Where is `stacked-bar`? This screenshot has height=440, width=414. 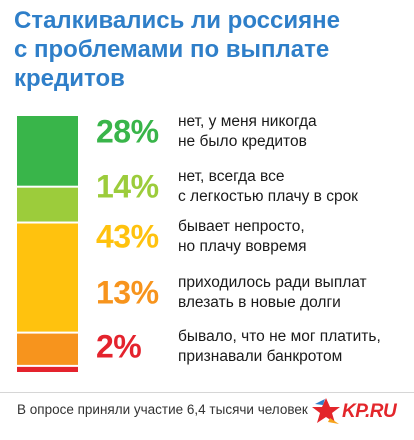 stacked-bar is located at coordinates (47, 244).